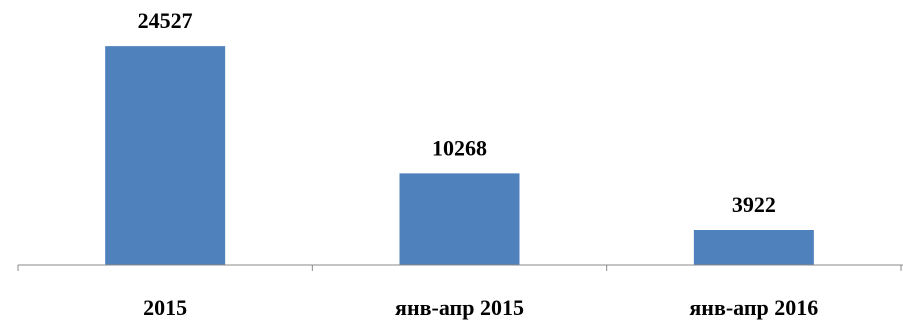  What do you see at coordinates (460, 267) in the screenshot?
I see `x-axis` at bounding box center [460, 267].